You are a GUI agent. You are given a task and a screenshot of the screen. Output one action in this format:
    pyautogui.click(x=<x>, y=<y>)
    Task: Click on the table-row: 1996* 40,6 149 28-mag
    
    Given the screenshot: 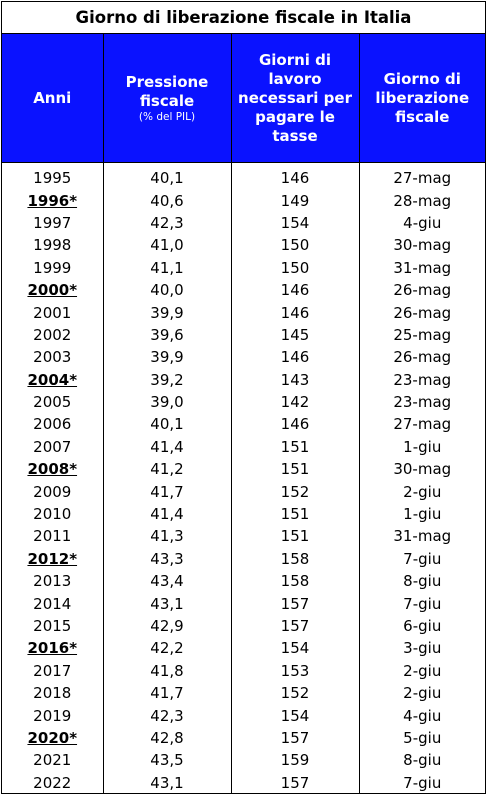 What is the action you would take?
    pyautogui.click(x=243, y=200)
    